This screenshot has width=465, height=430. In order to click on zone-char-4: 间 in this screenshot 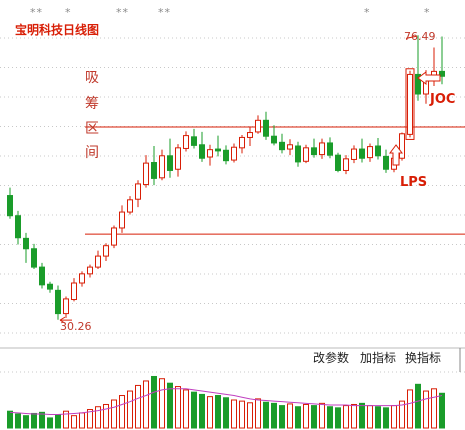, I will do `click(92, 153)`.